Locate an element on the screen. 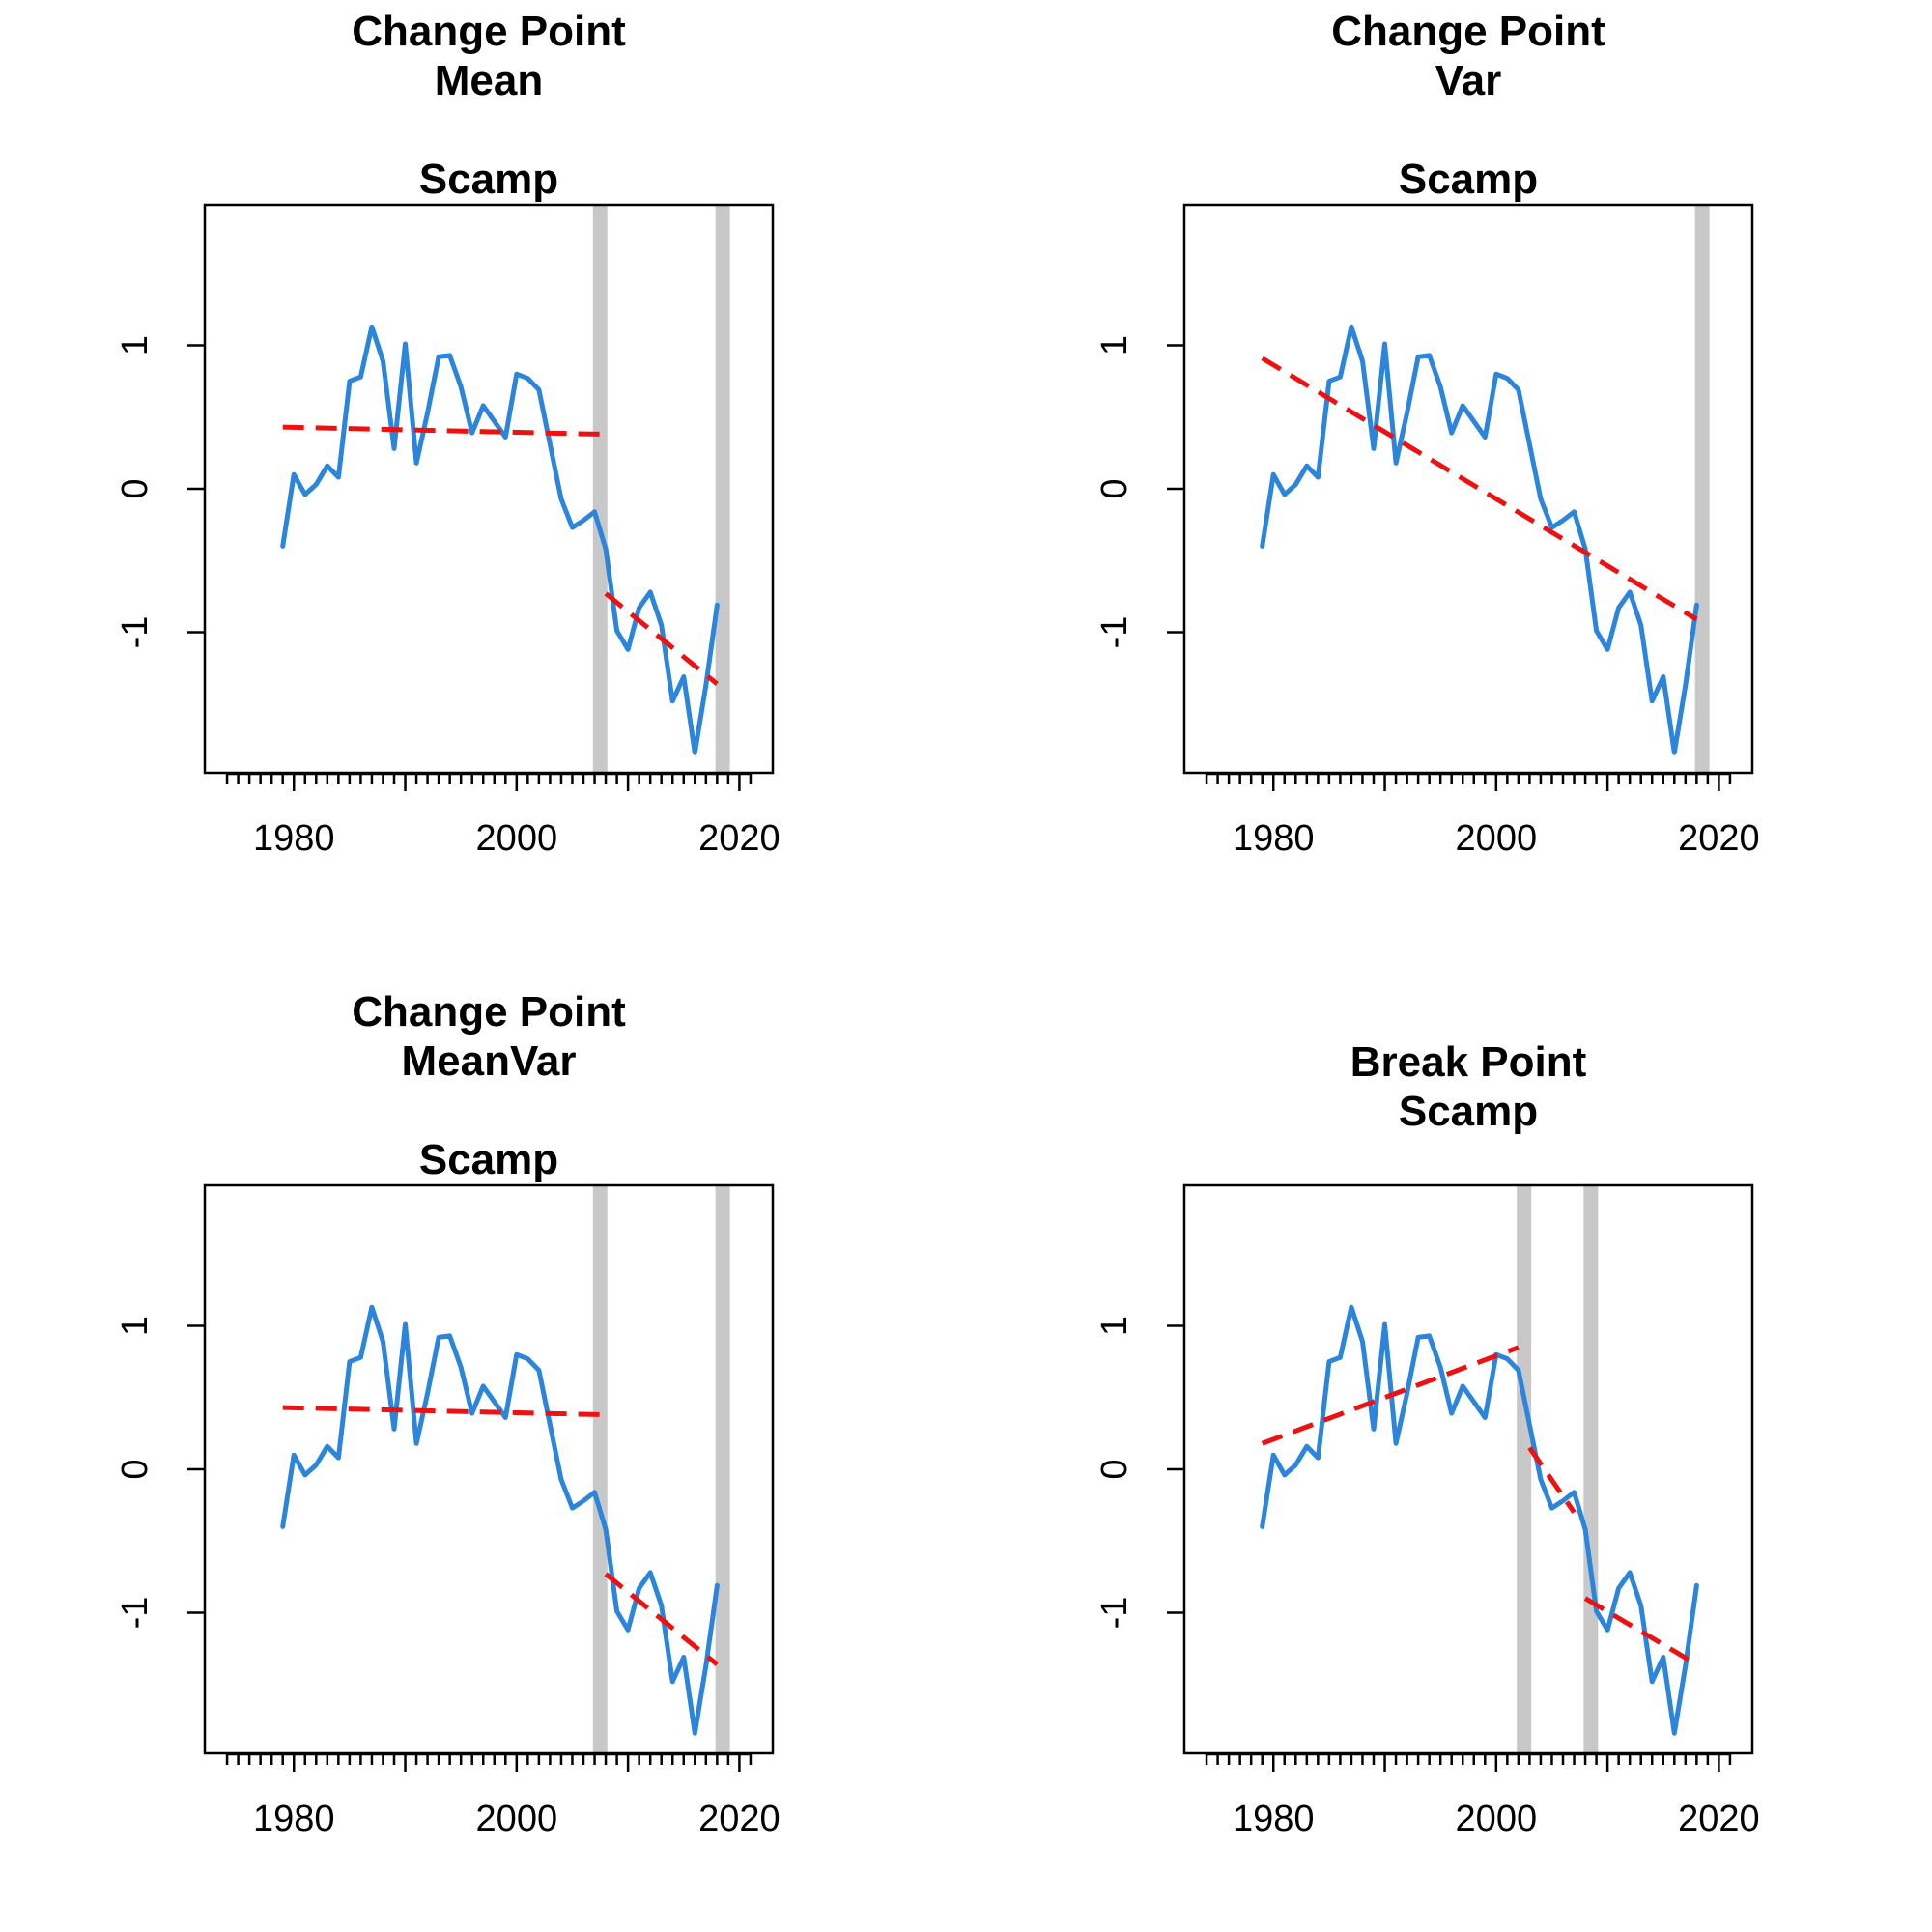 This screenshot has height=1932, width=1932. chart-title-line: Mean is located at coordinates (489, 80).